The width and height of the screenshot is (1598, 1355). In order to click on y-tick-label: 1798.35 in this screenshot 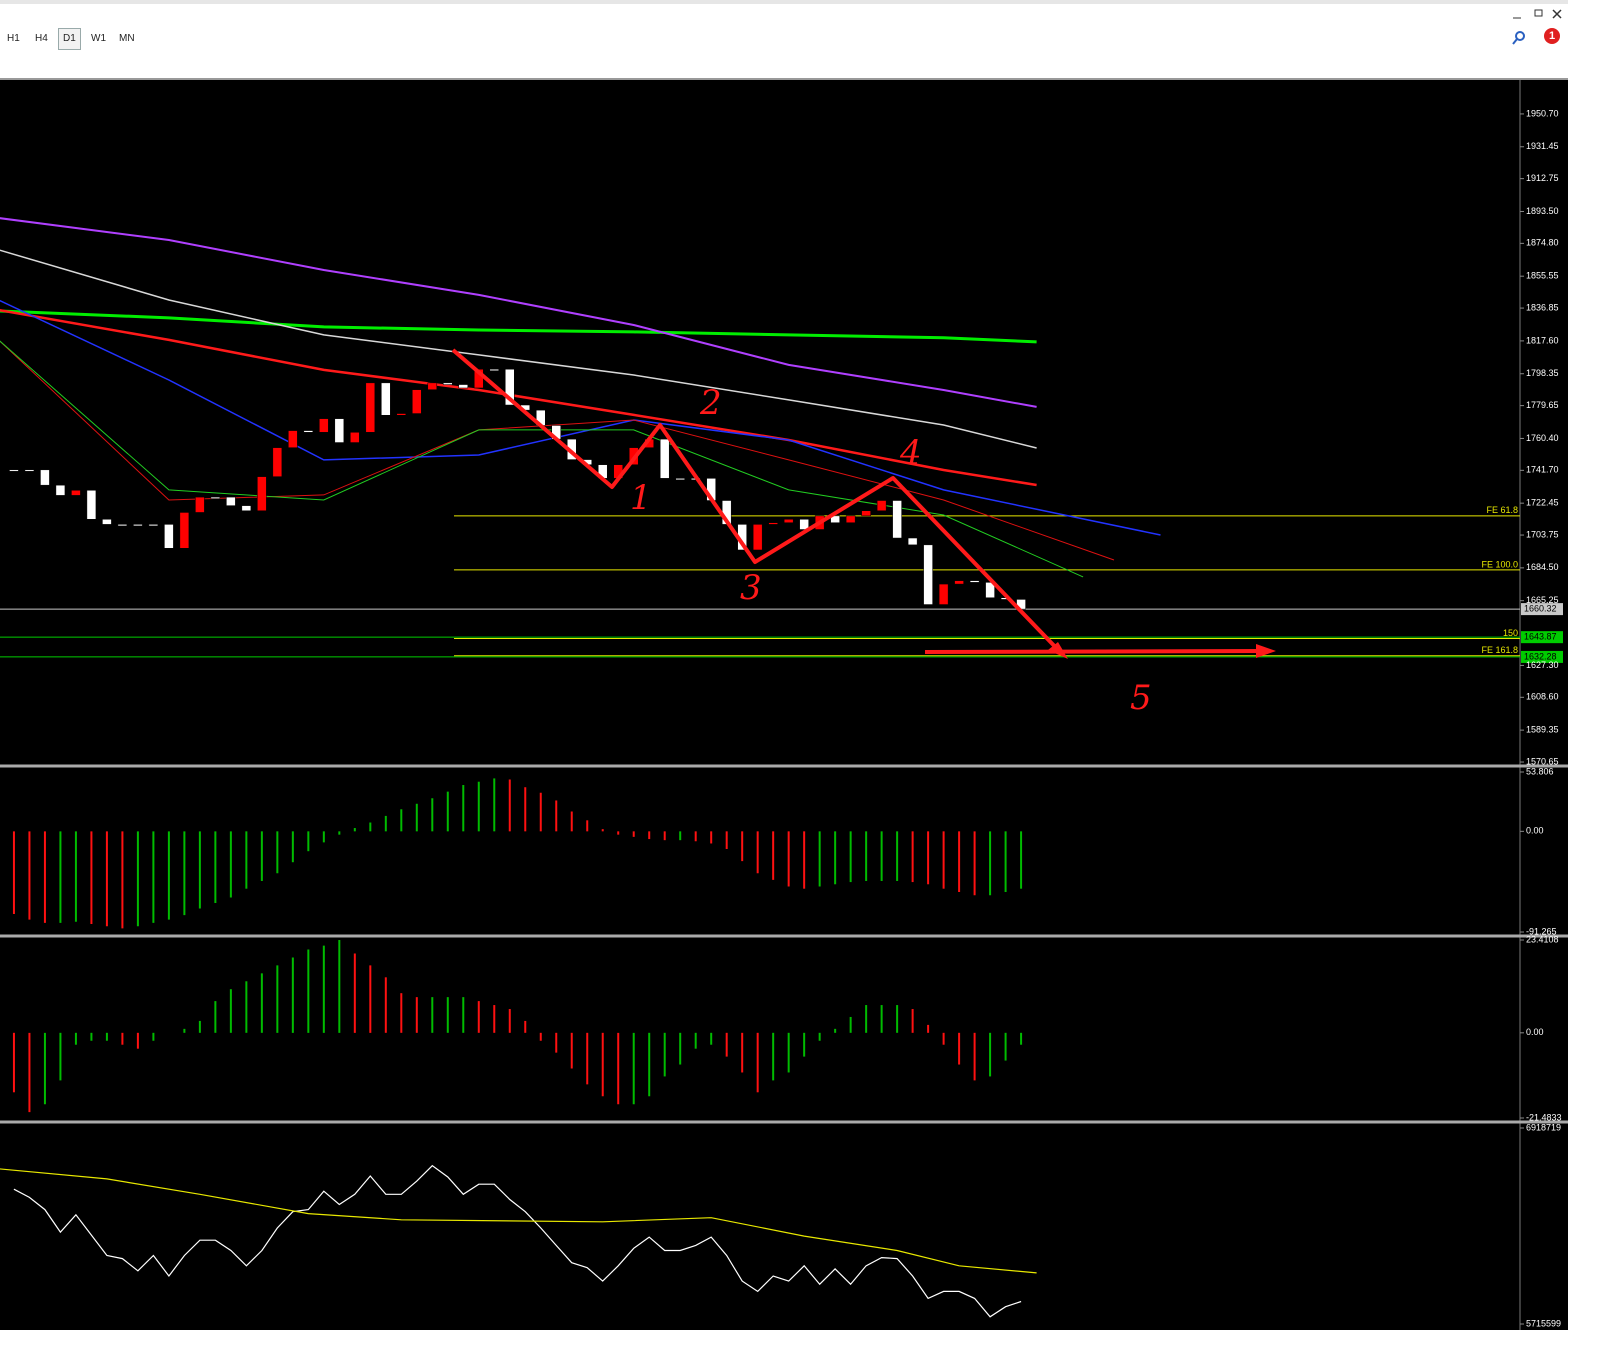, I will do `click(1542, 373)`.